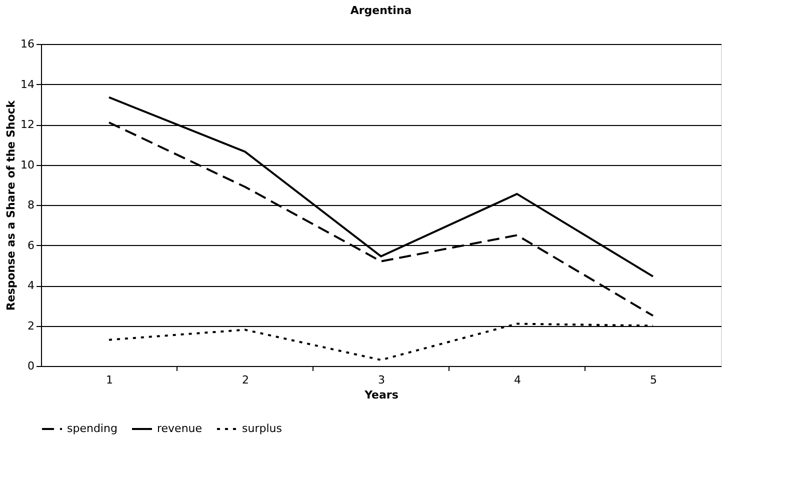 This screenshot has height=503, width=795. Describe the element at coordinates (31, 366) in the screenshot. I see `y-tick-label: 0` at that location.